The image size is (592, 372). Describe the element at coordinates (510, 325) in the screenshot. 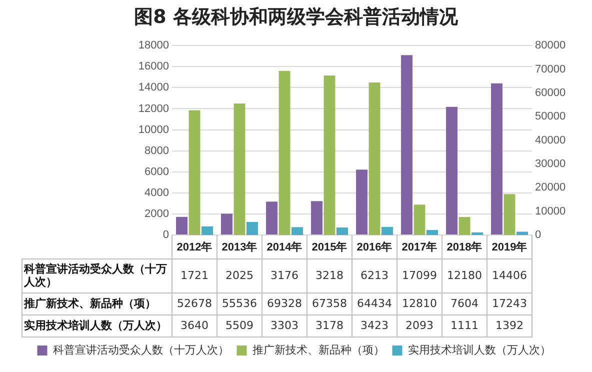

I see `data-label: 1392` at that location.